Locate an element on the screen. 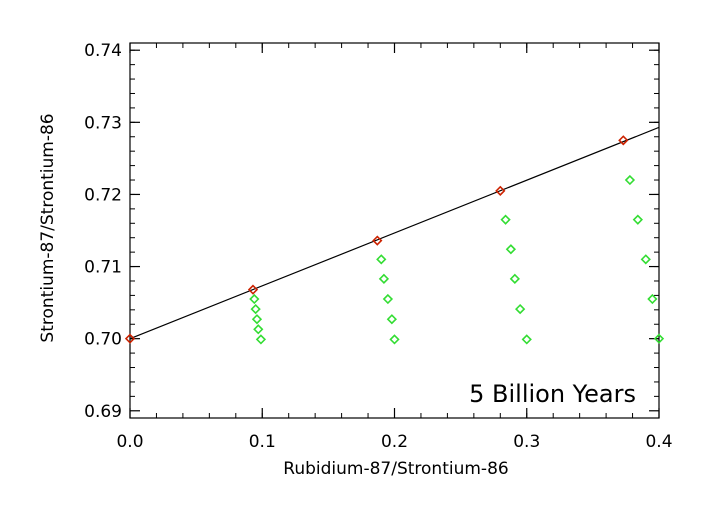  x-tick-label: 0.0 is located at coordinates (129, 442).